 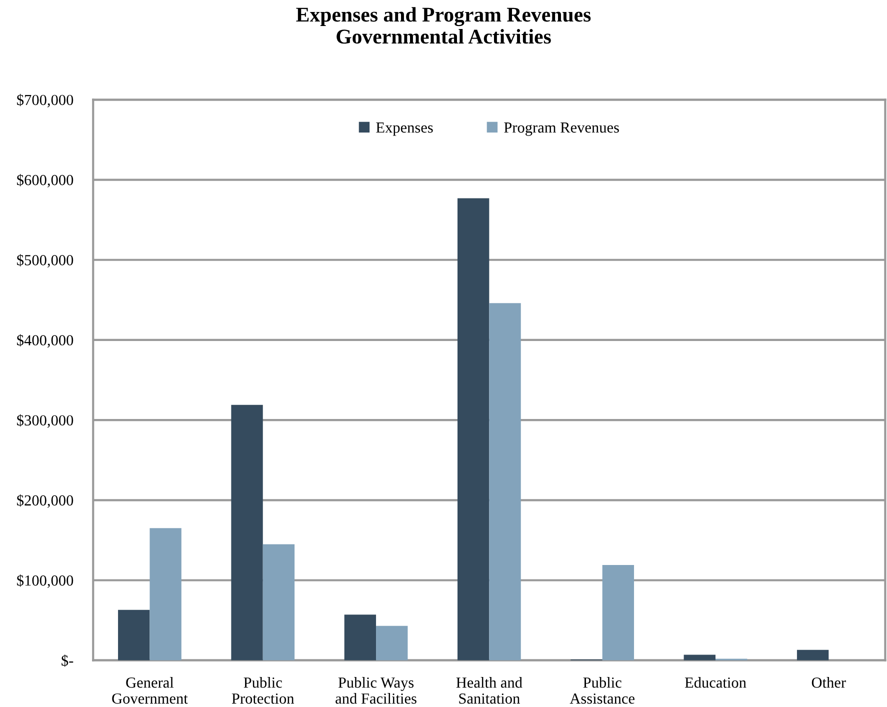 What do you see at coordinates (404, 129) in the screenshot?
I see `legend-label: Expenses` at bounding box center [404, 129].